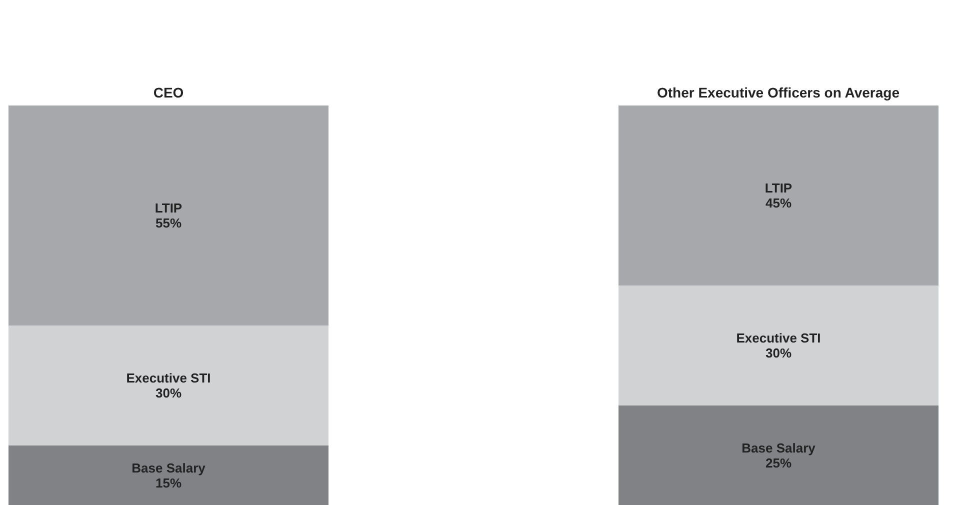 This screenshot has width=977, height=505. I want to click on data-label: 25%, so click(778, 463).